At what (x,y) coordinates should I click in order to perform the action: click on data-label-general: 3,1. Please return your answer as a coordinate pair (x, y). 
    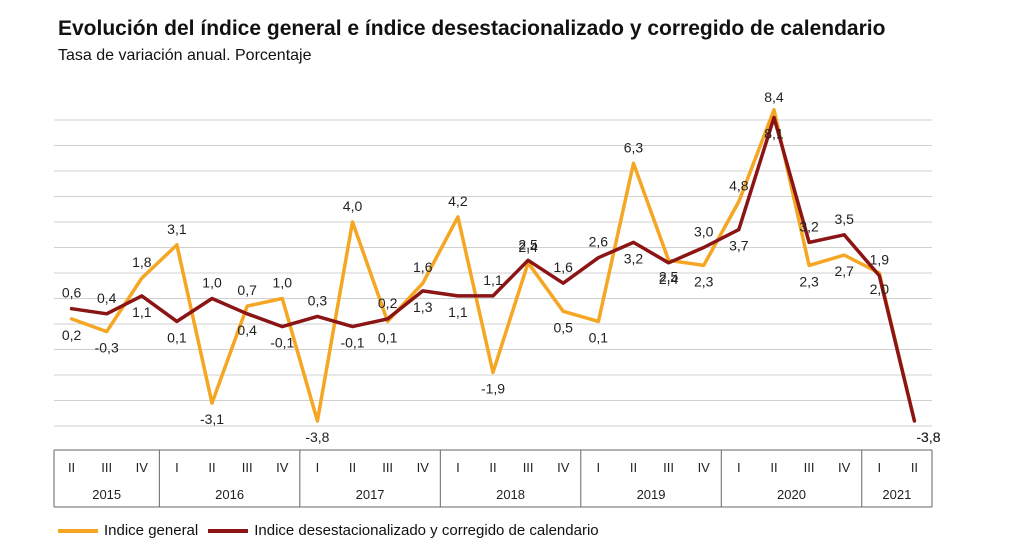
    Looking at the image, I should click on (177, 229).